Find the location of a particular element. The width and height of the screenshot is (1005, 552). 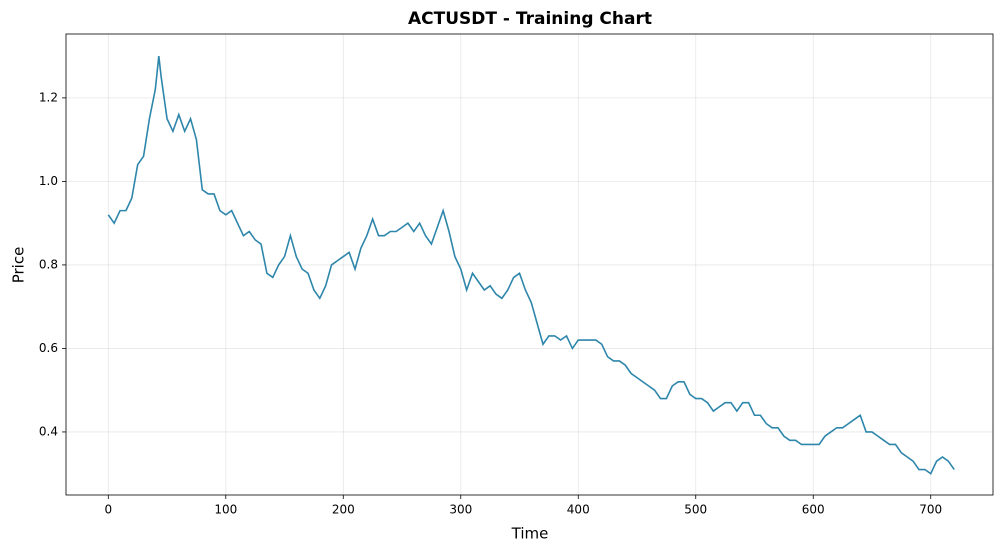

y-tick-label: 0.8 is located at coordinates (48, 264).